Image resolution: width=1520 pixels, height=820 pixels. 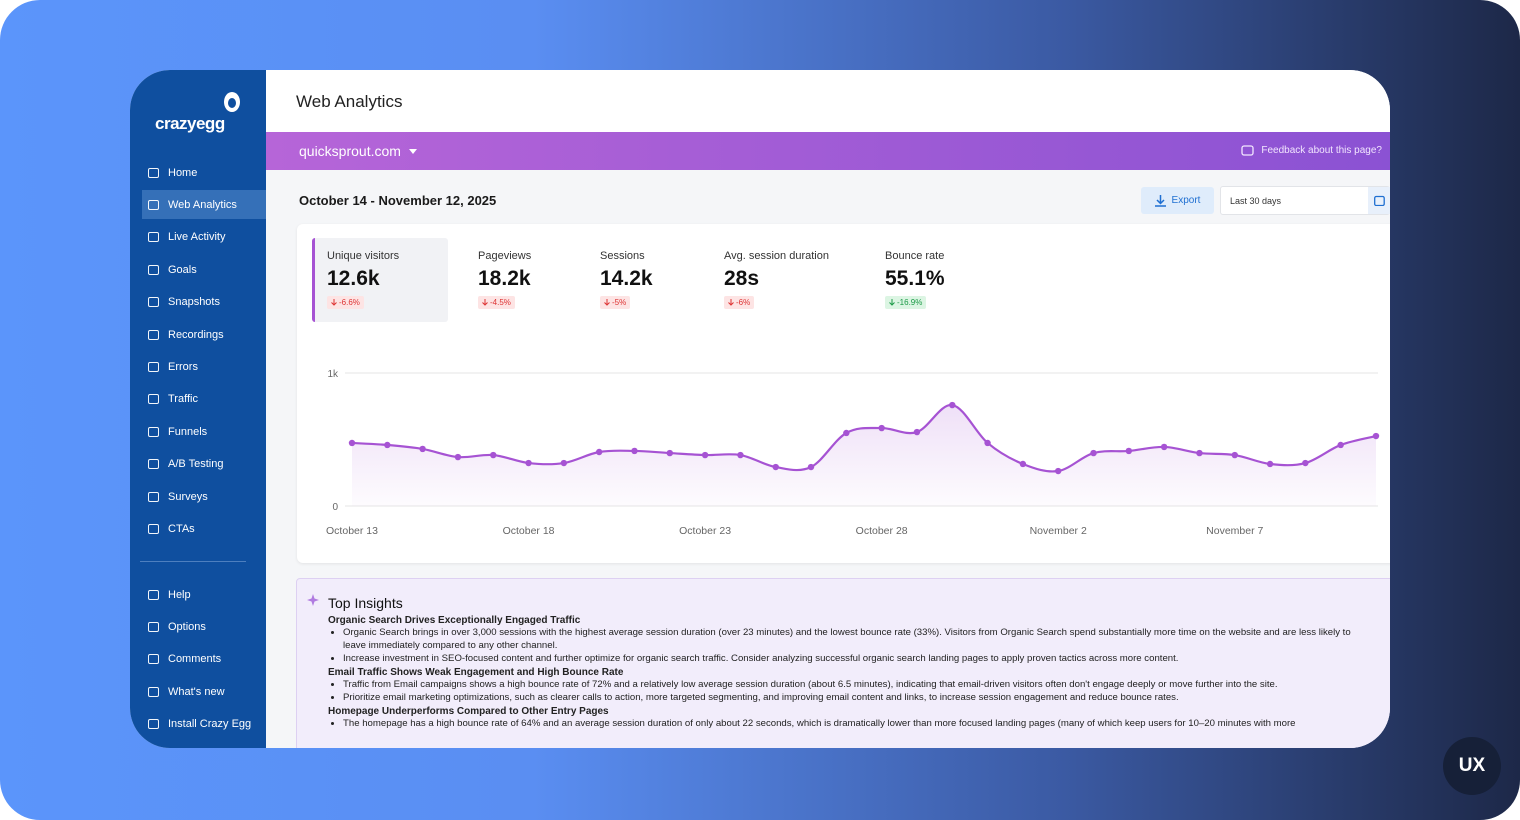 What do you see at coordinates (197, 237) in the screenshot?
I see `nav-label: Live Activity` at bounding box center [197, 237].